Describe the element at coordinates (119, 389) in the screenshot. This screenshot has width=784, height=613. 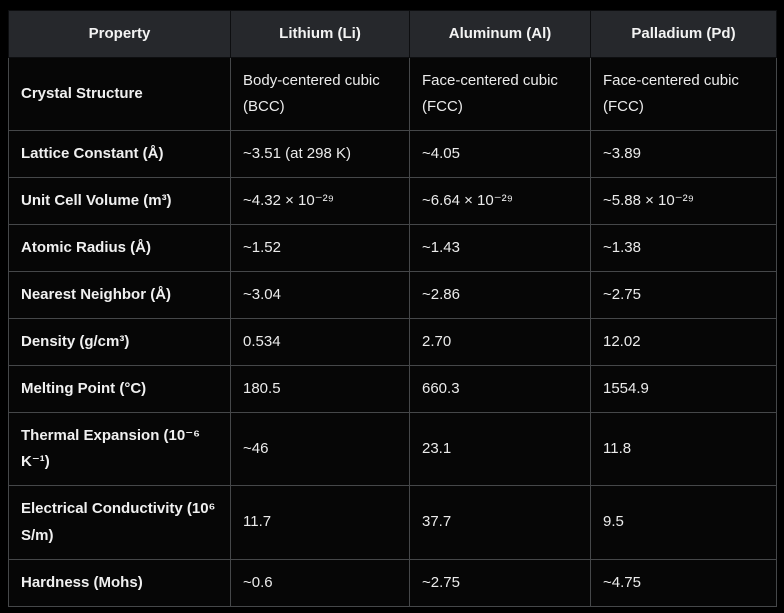
I see `property-label: Melting Point (°C)` at that location.